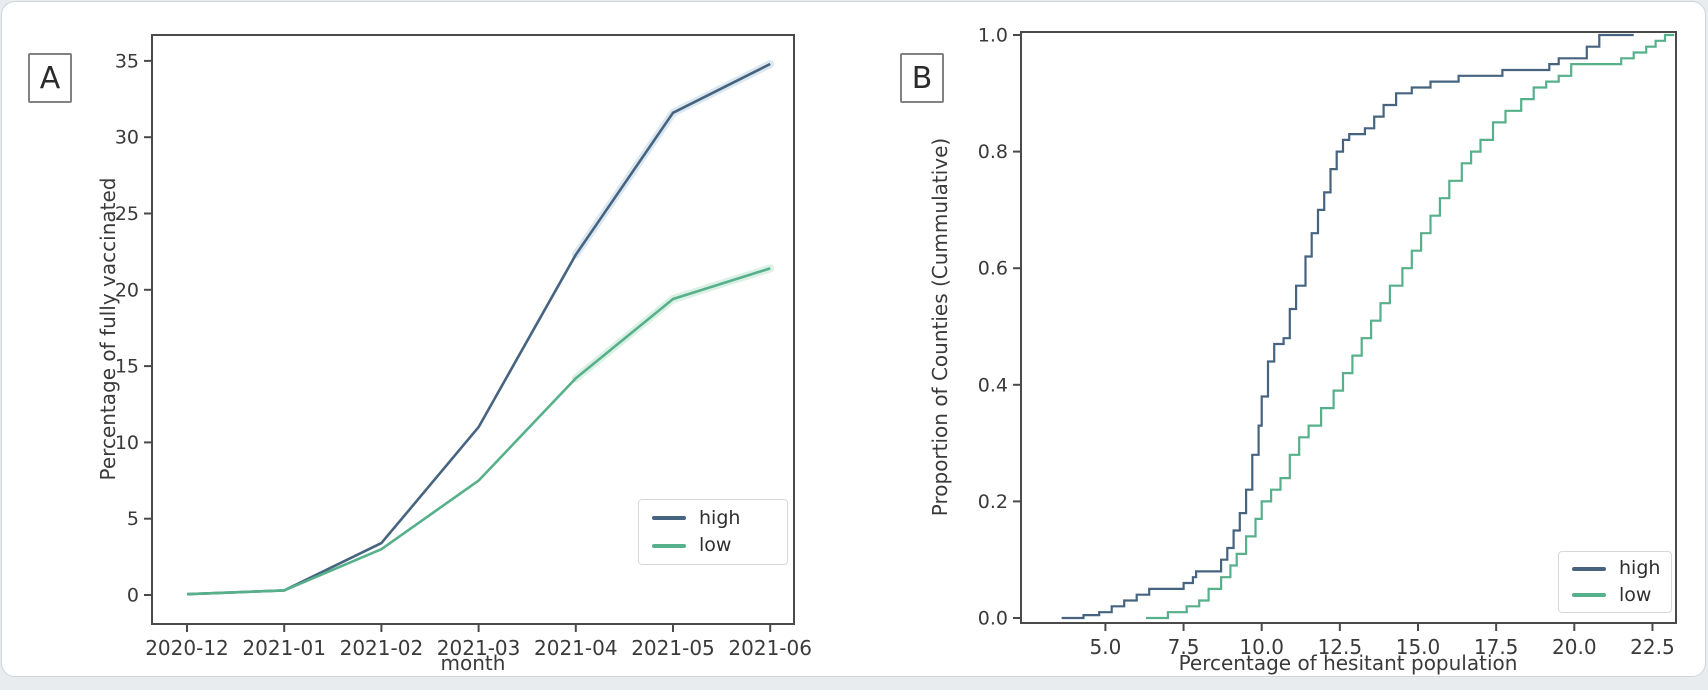 The image size is (1708, 690). Describe the element at coordinates (1615, 582) in the screenshot. I see `panel-b-legend: high low` at that location.